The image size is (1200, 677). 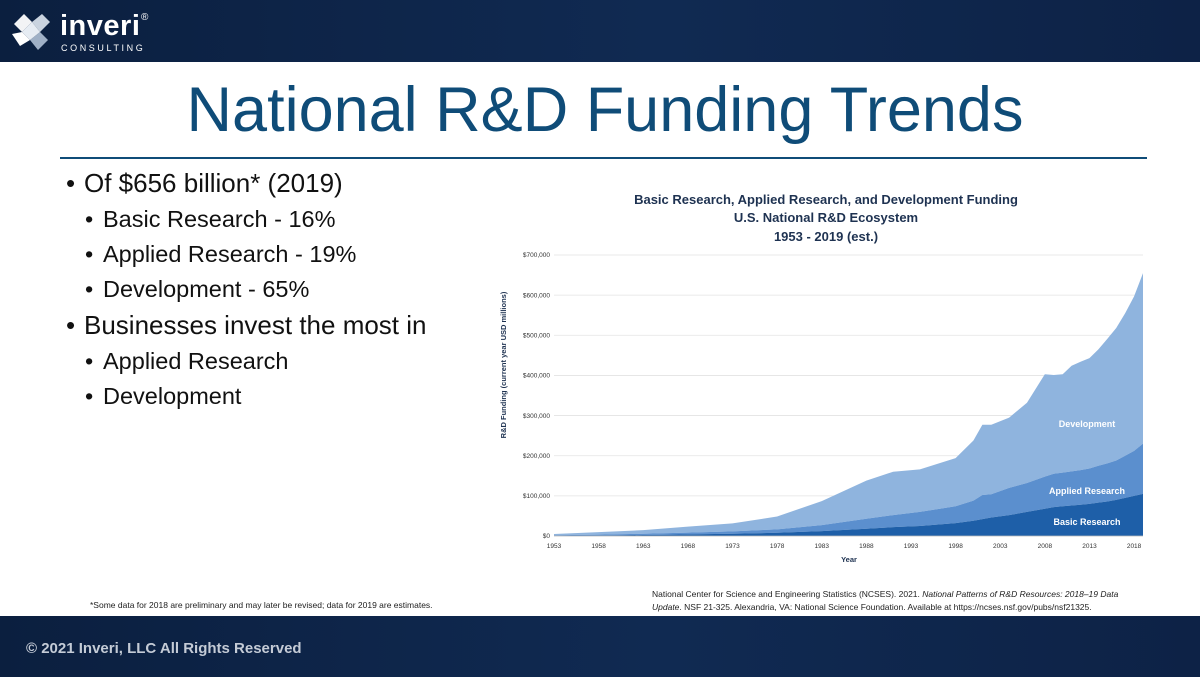 What do you see at coordinates (536, 335) in the screenshot?
I see `y-tick-label: $500,000` at bounding box center [536, 335].